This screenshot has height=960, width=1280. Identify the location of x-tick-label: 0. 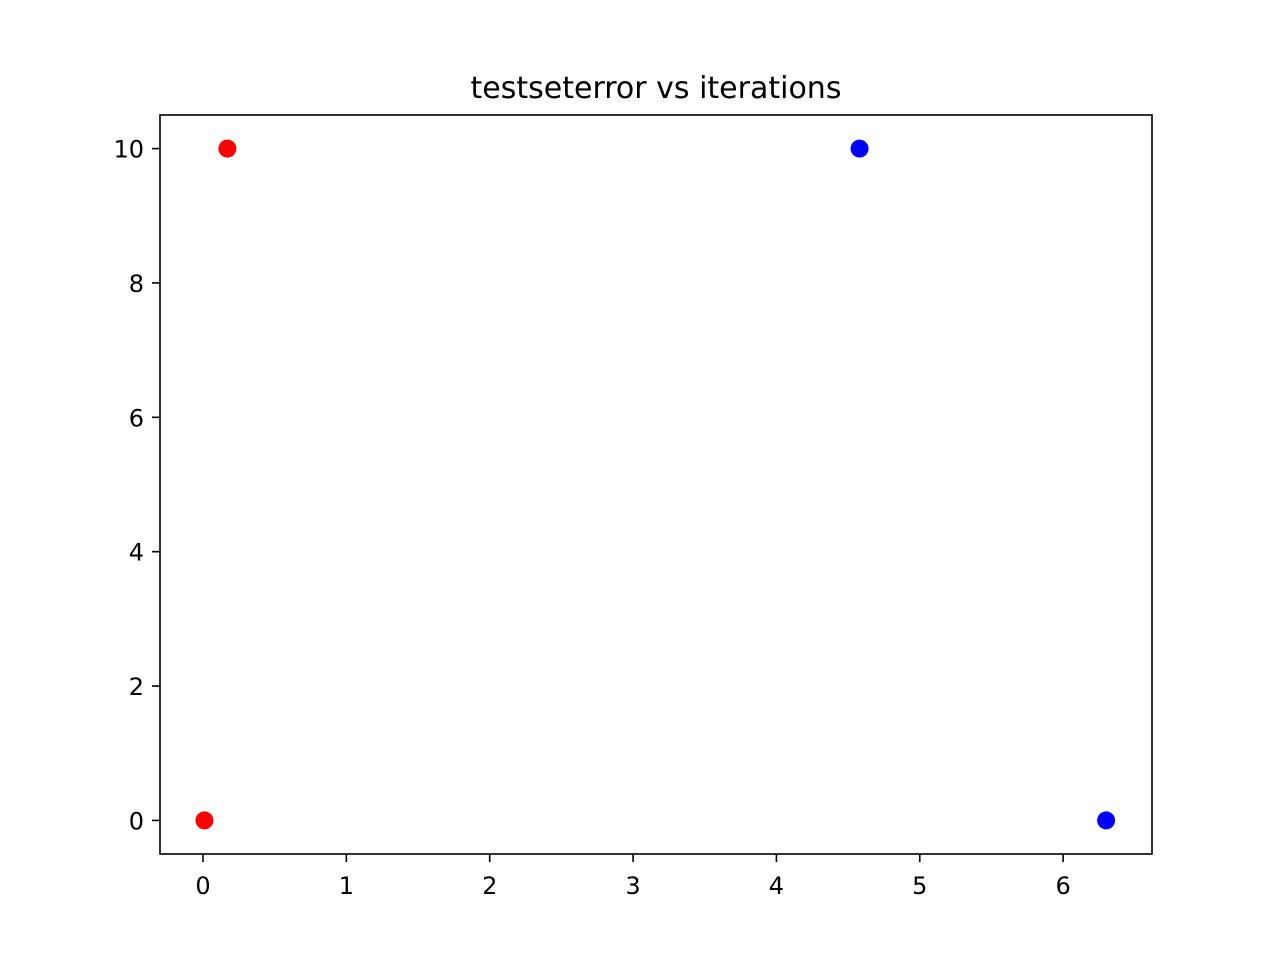
(202, 886).